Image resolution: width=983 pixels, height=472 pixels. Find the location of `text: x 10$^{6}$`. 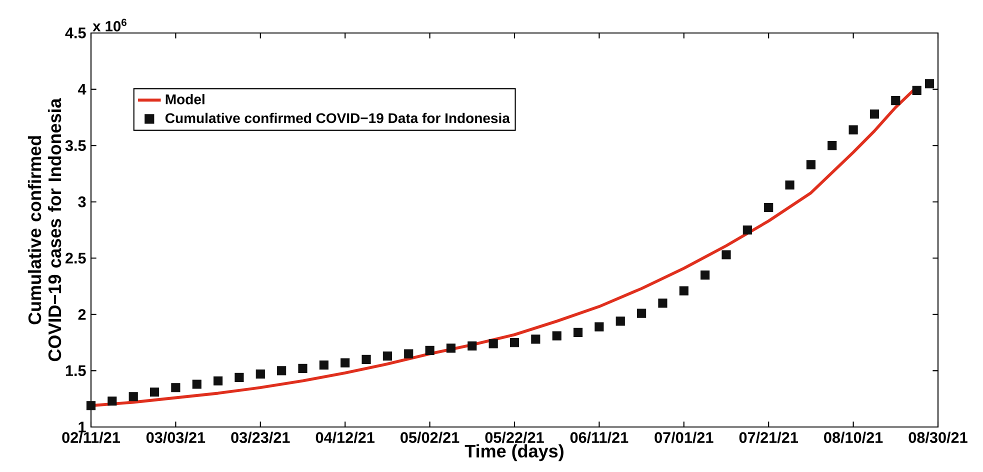

text: x 10$^{6}$ is located at coordinates (109, 25).